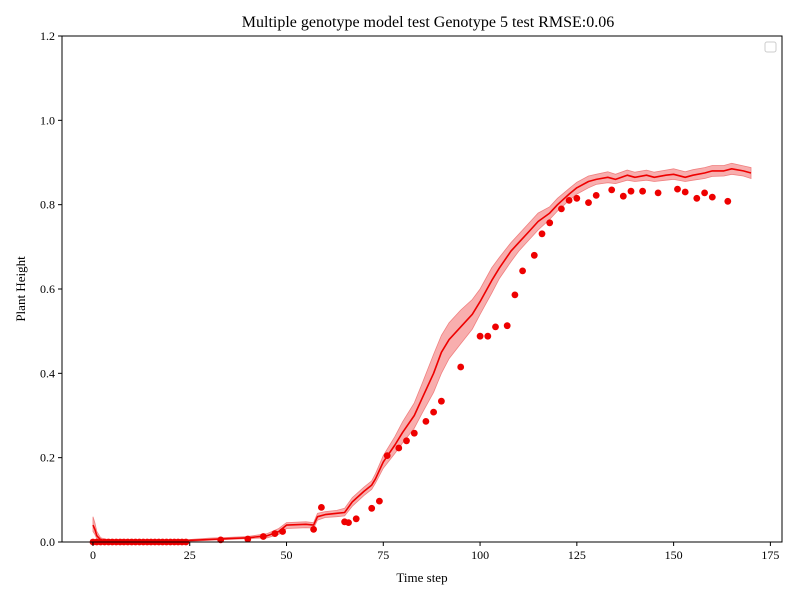 The image size is (800, 600). I want to click on y-tick-label: 0.8, so click(47, 205).